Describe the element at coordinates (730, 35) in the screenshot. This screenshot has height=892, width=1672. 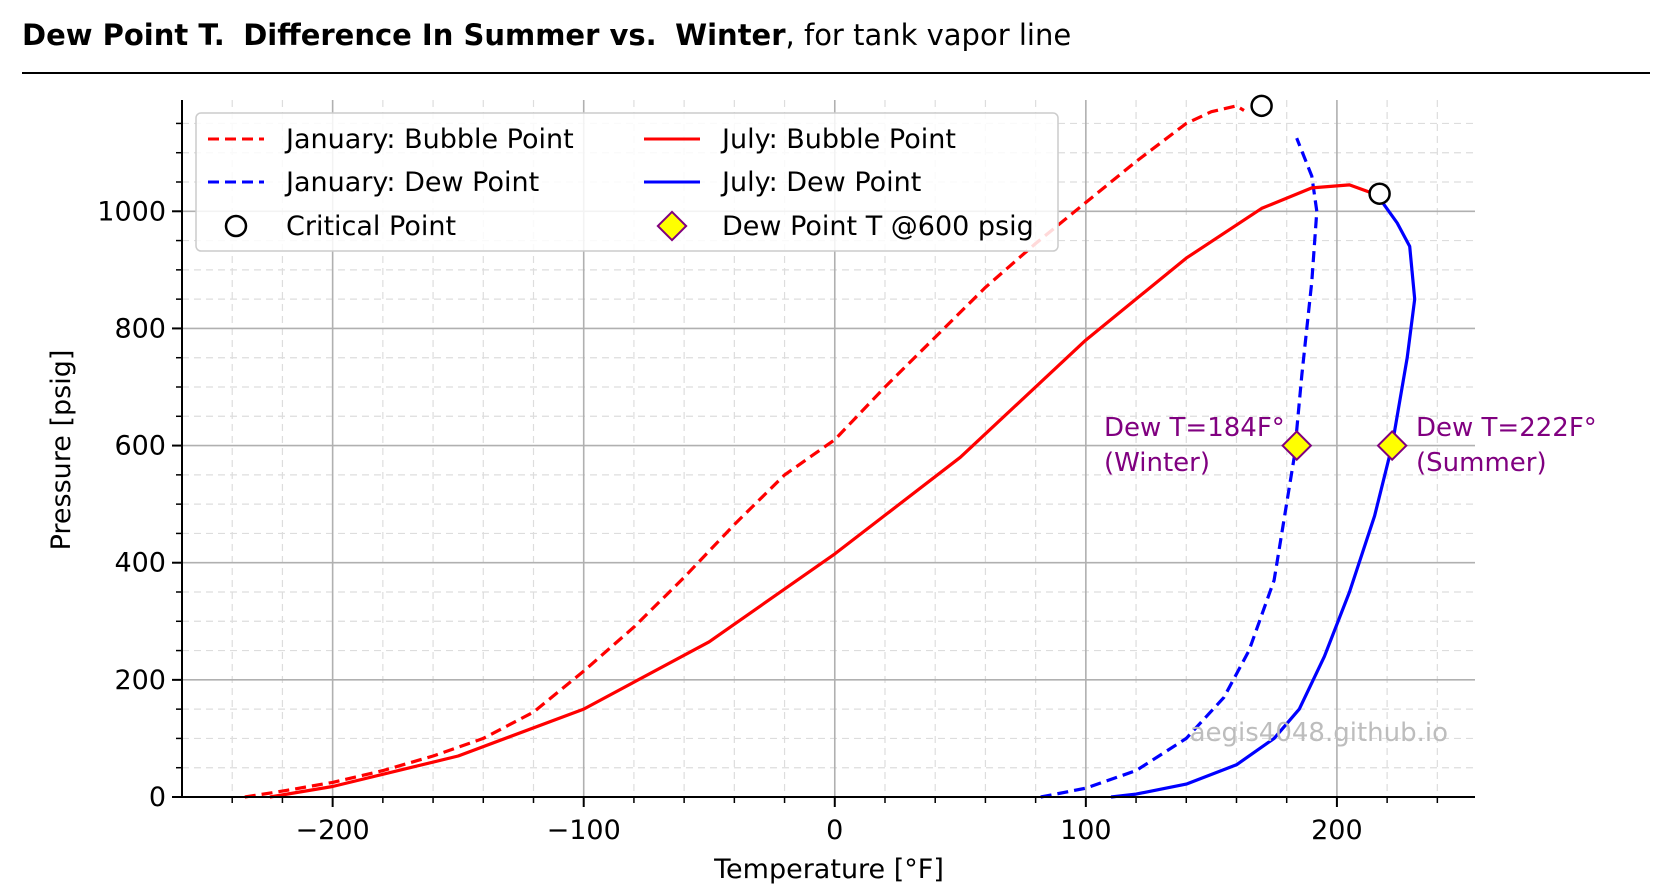
I see `title-bold-3: Winter` at that location.